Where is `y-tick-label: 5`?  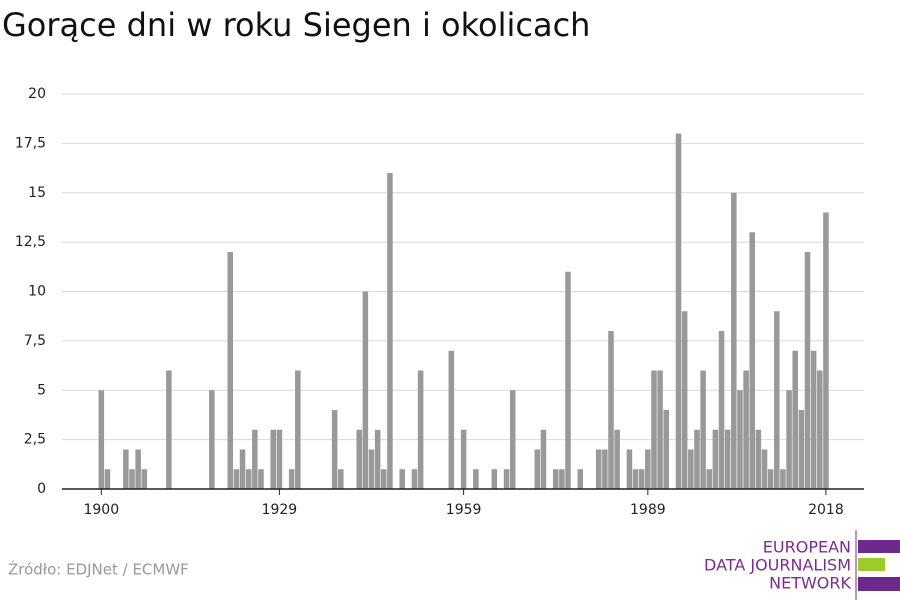 y-tick-label: 5 is located at coordinates (41, 390).